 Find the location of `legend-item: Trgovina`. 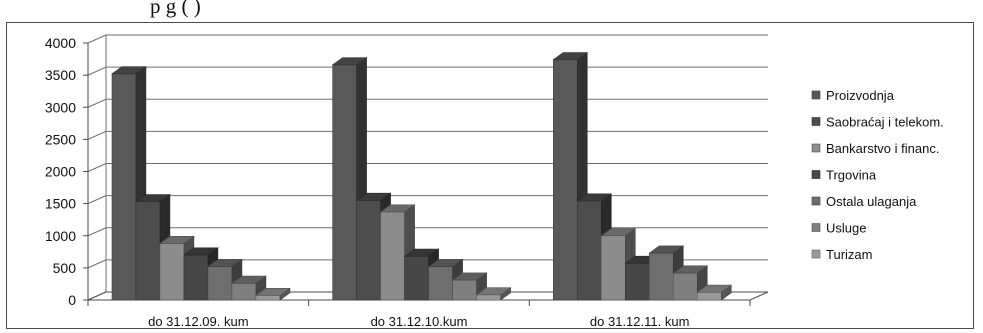

legend-item: Trgovina is located at coordinates (844, 175).